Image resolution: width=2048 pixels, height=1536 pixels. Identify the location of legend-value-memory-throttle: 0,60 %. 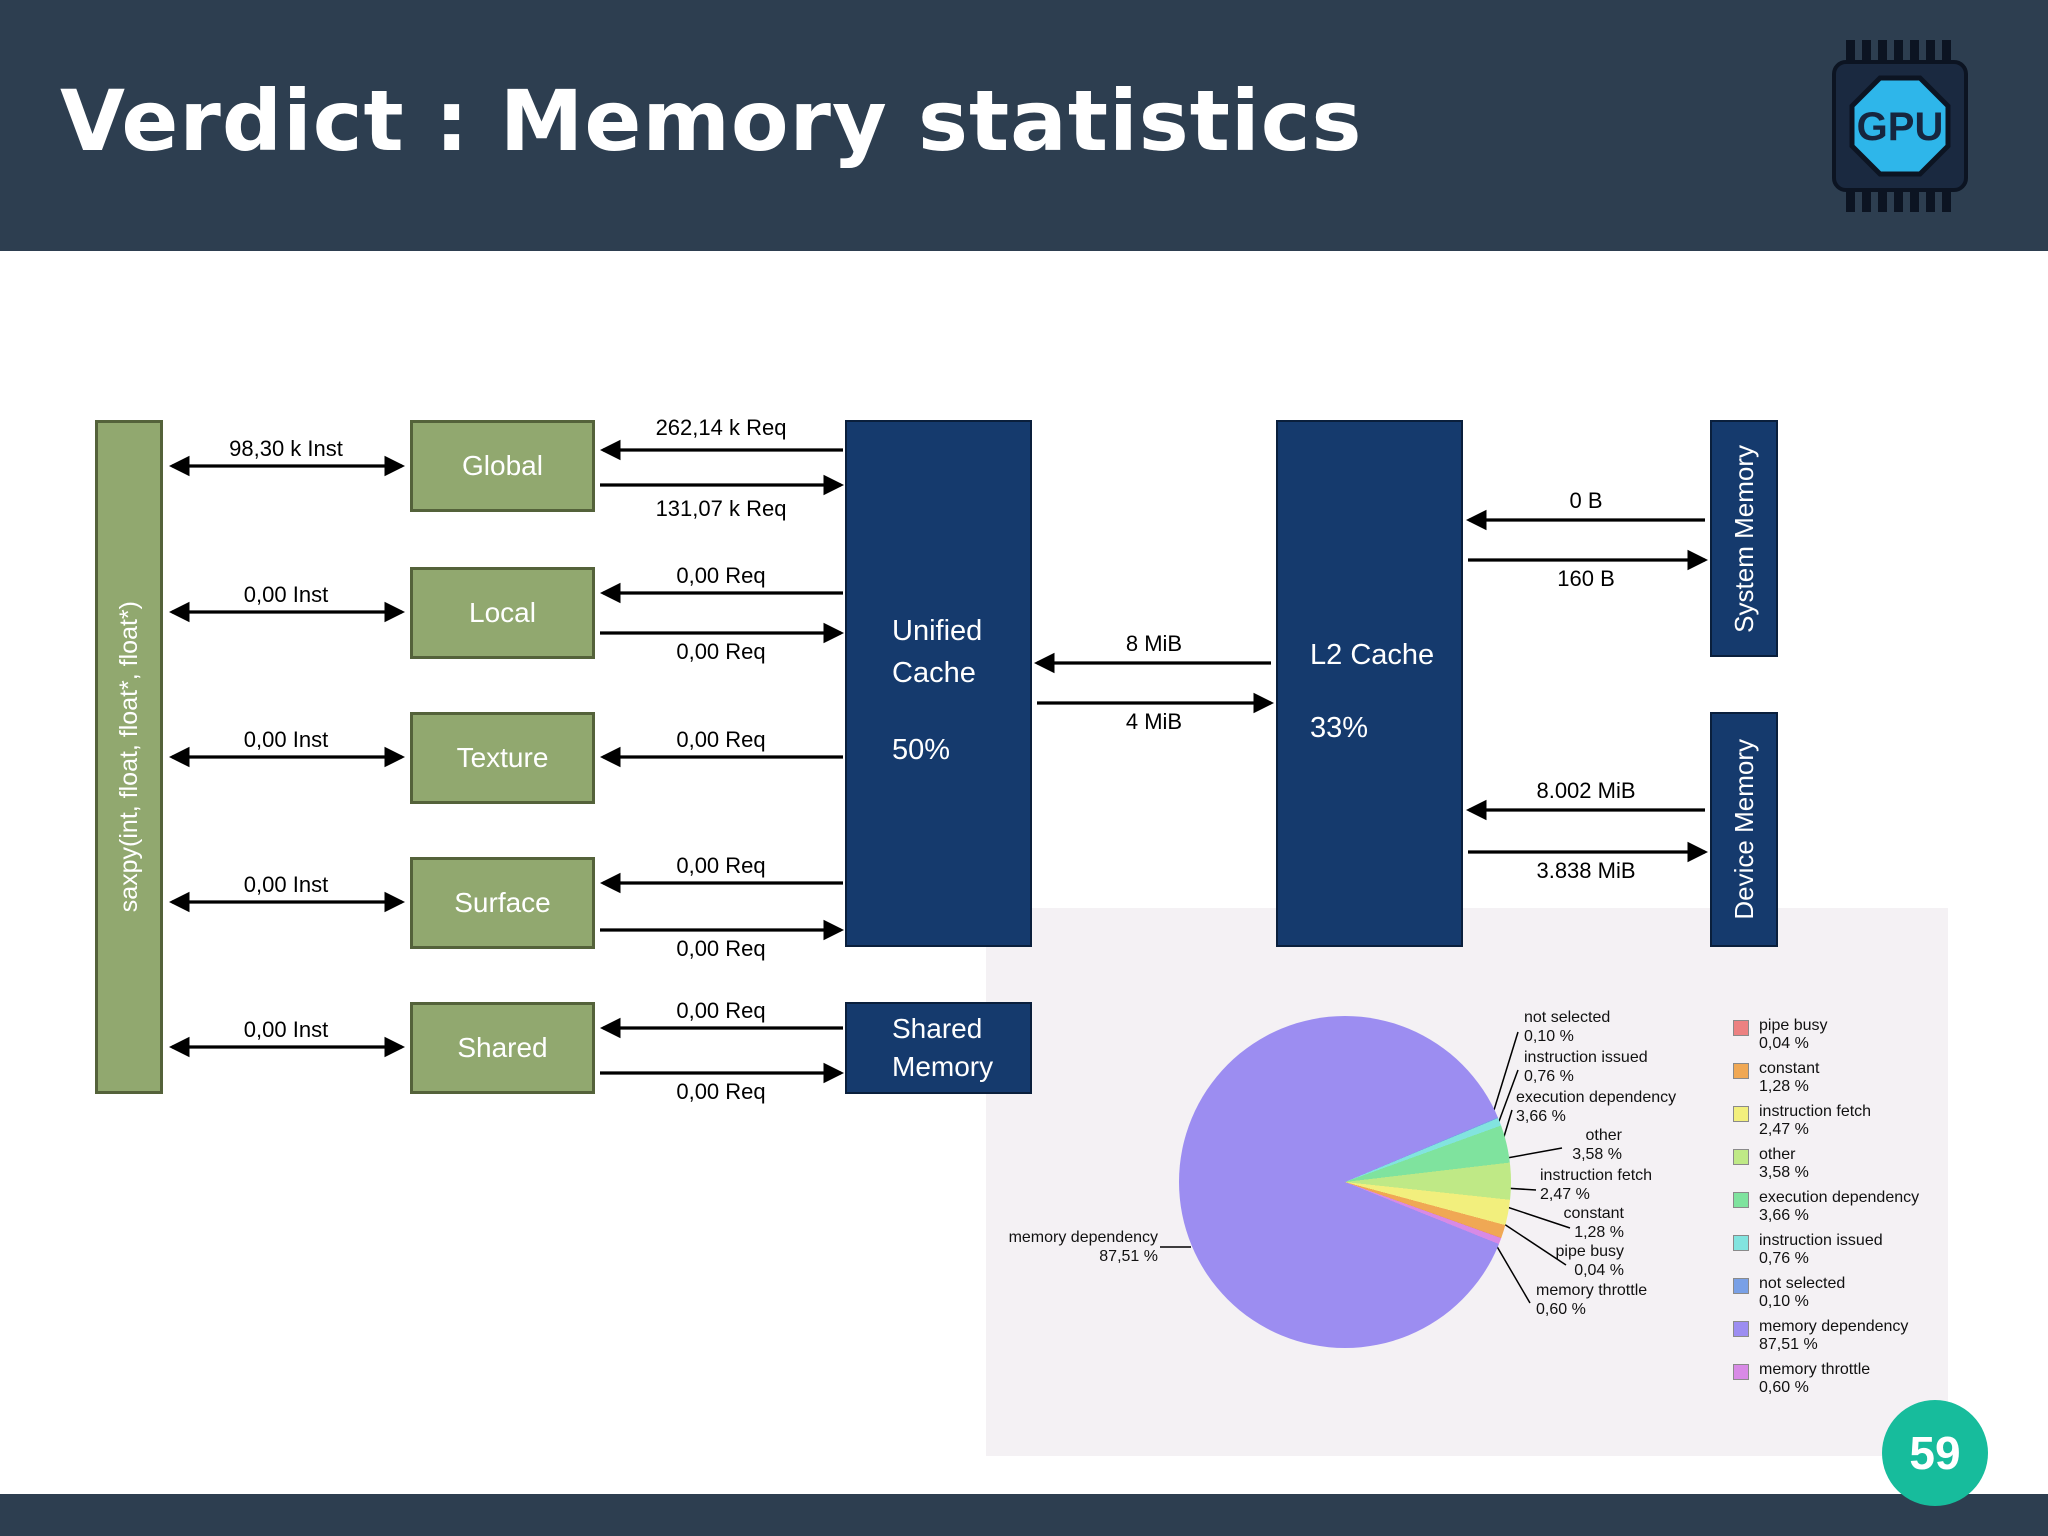
(1784, 1387).